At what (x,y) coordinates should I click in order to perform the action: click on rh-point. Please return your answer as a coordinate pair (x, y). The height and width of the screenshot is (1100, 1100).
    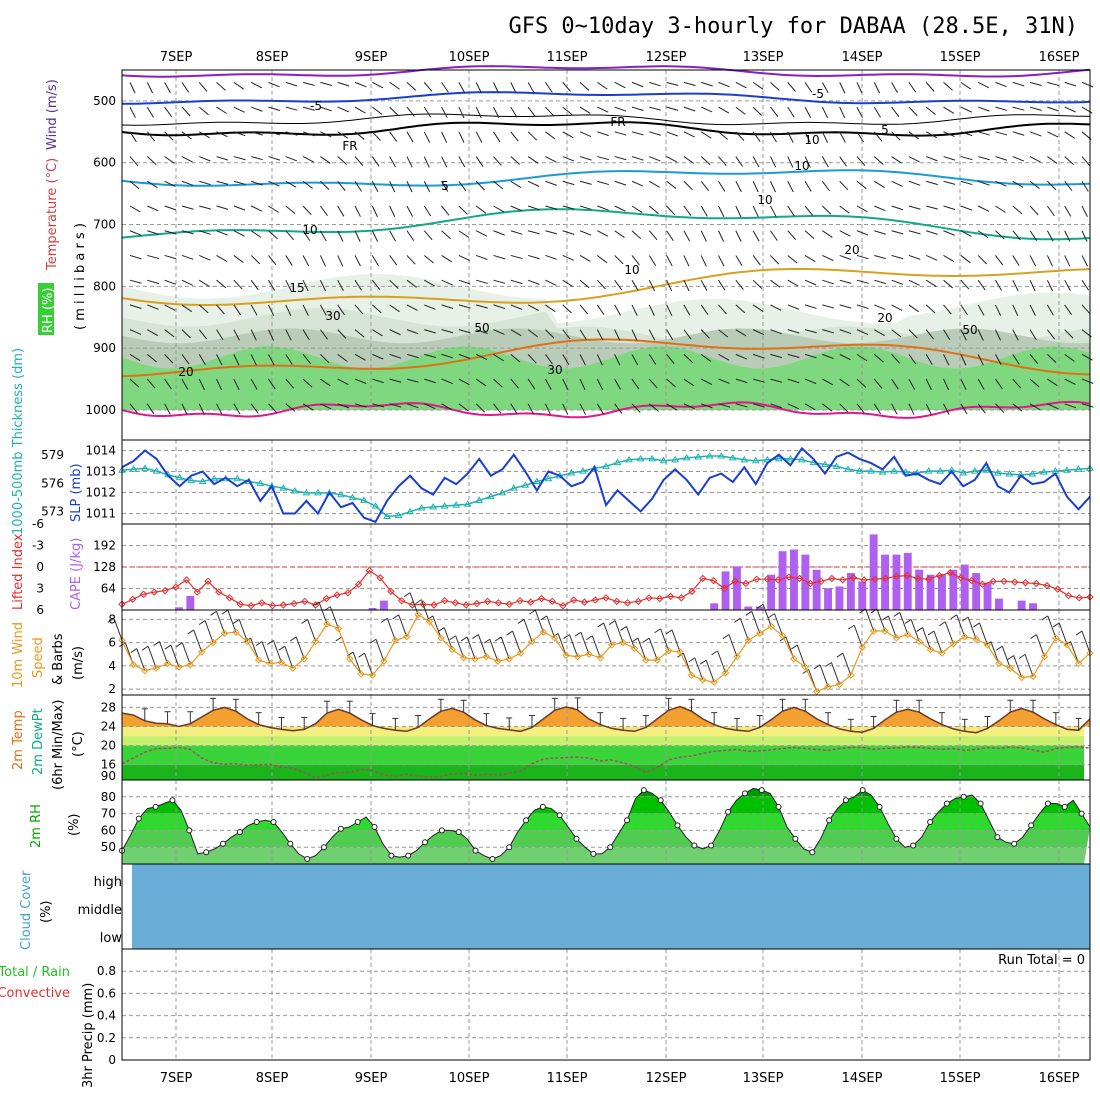
    Looking at the image, I should click on (643, 790).